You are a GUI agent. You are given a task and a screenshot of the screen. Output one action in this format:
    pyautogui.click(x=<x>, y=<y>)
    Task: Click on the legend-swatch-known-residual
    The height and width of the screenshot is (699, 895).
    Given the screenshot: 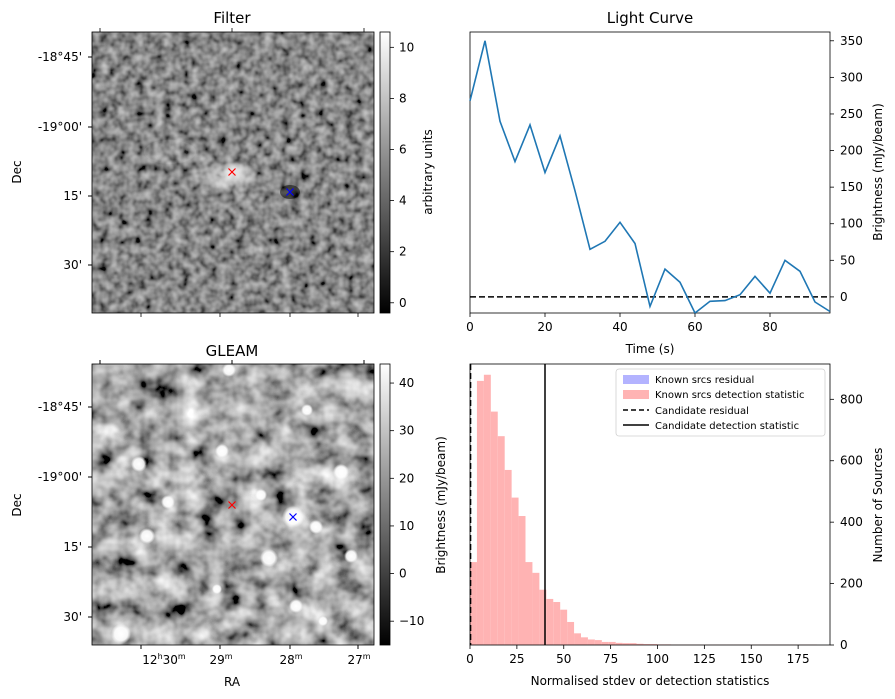 What is the action you would take?
    pyautogui.click(x=636, y=379)
    